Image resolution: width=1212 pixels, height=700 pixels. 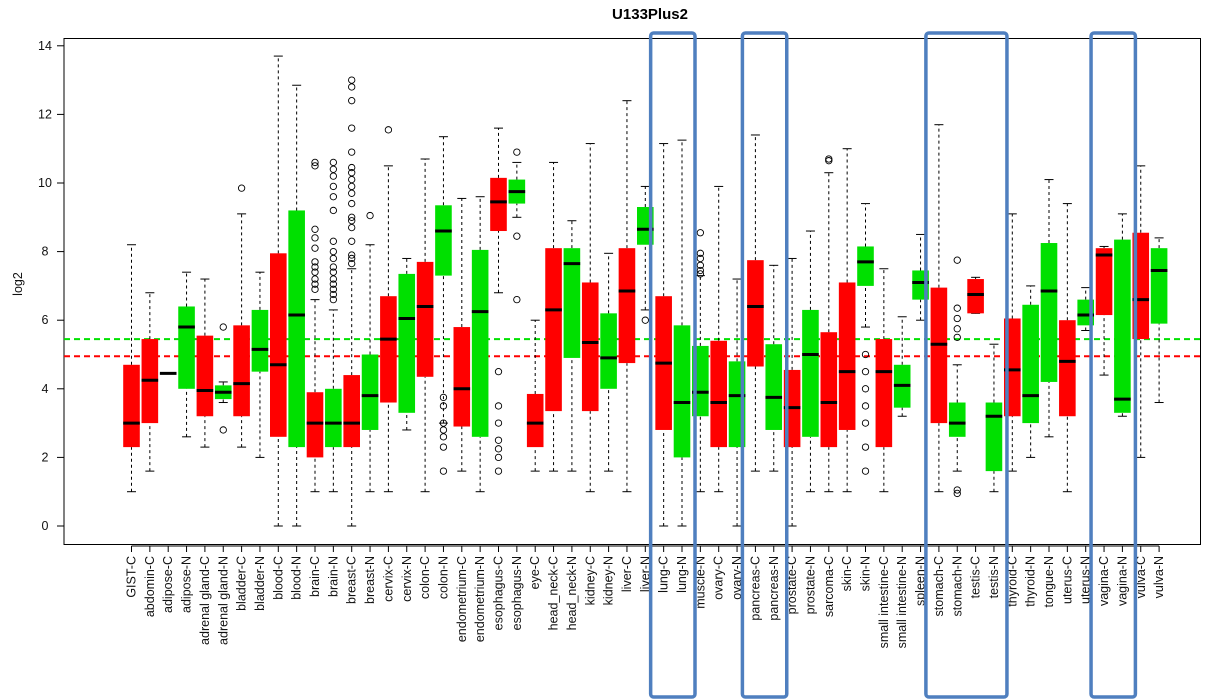 What do you see at coordinates (535, 395) in the screenshot?
I see `box-eye-c` at bounding box center [535, 395].